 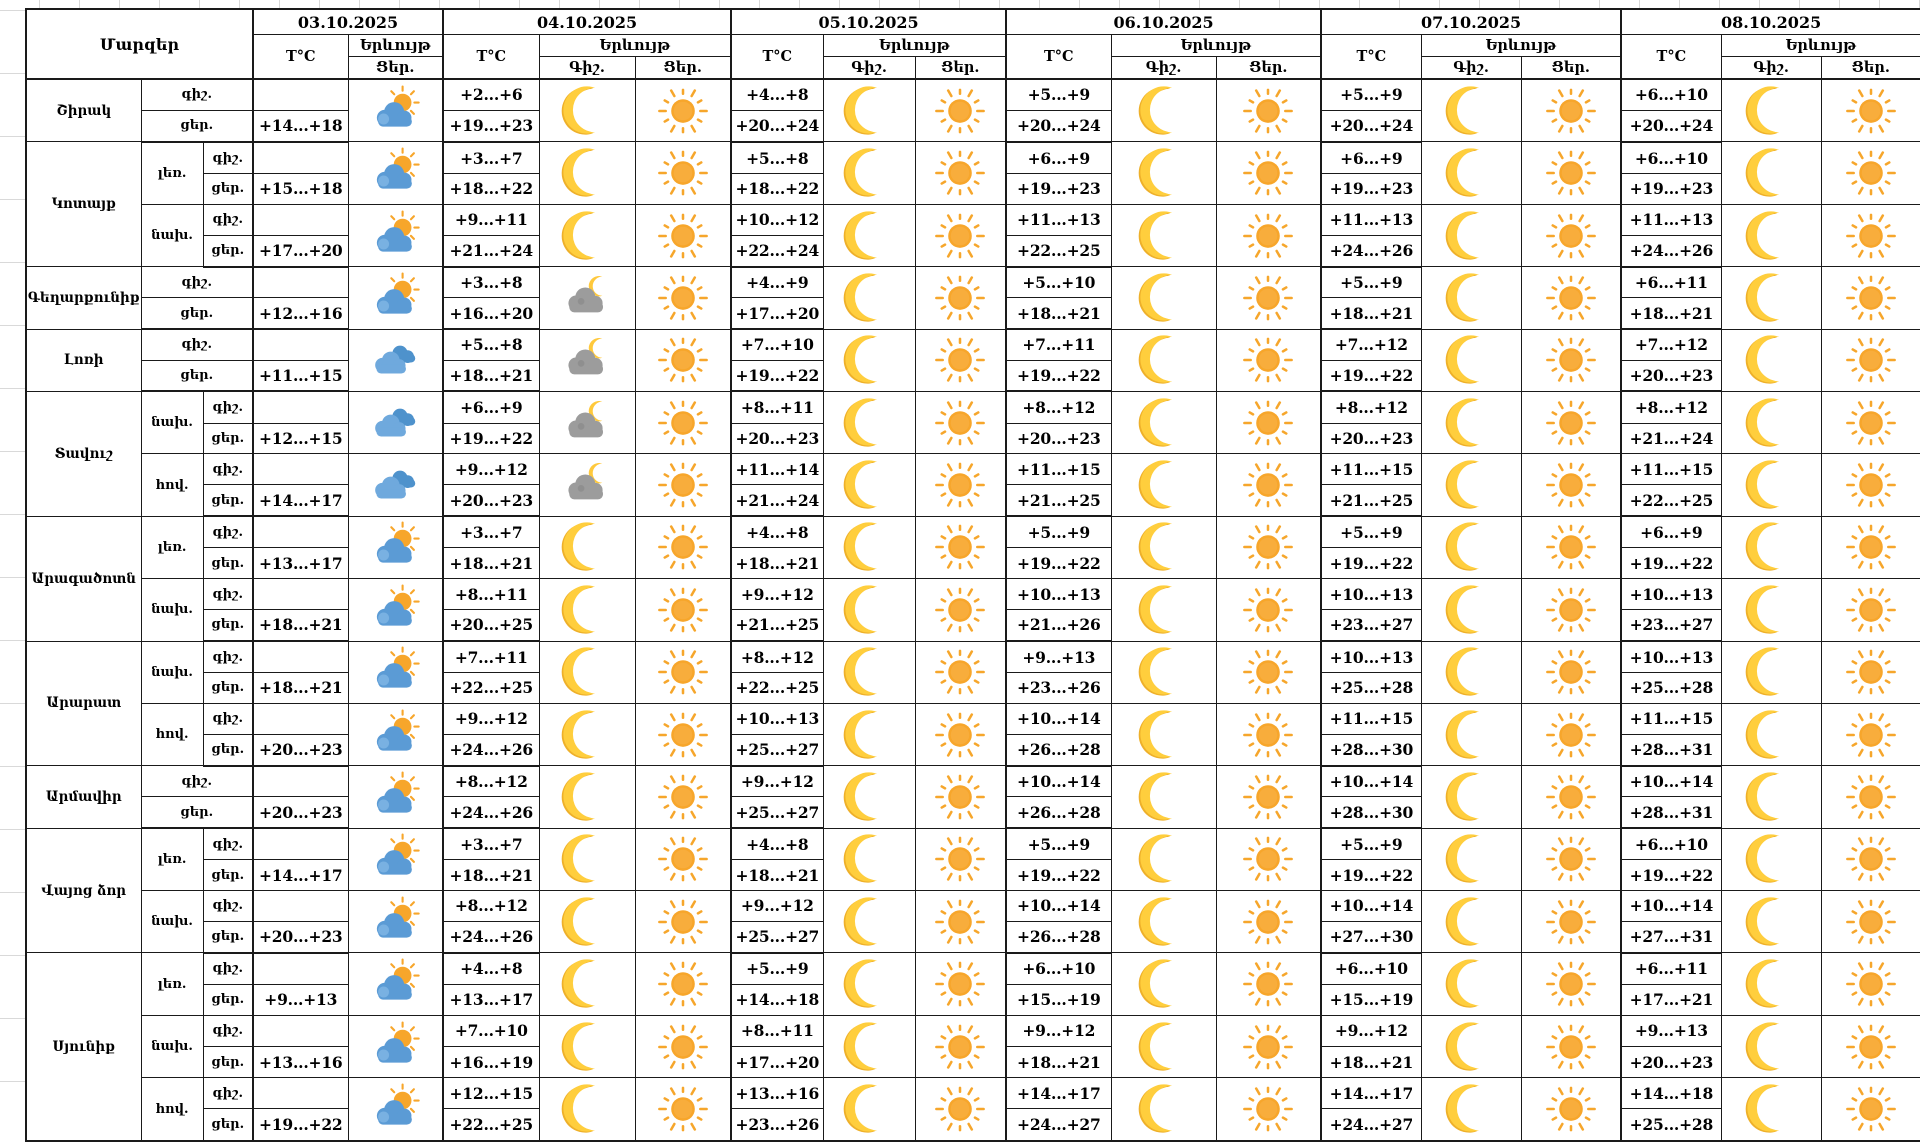 I want to click on day-temp-cell: +21...+25, so click(x=1058, y=501).